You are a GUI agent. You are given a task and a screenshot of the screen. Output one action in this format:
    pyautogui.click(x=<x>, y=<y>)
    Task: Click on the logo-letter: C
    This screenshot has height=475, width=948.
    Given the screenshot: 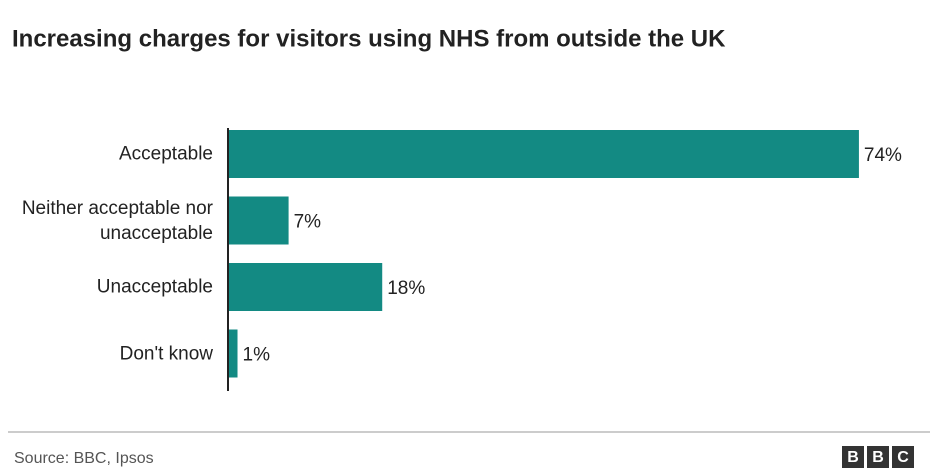 What is the action you would take?
    pyautogui.click(x=903, y=457)
    